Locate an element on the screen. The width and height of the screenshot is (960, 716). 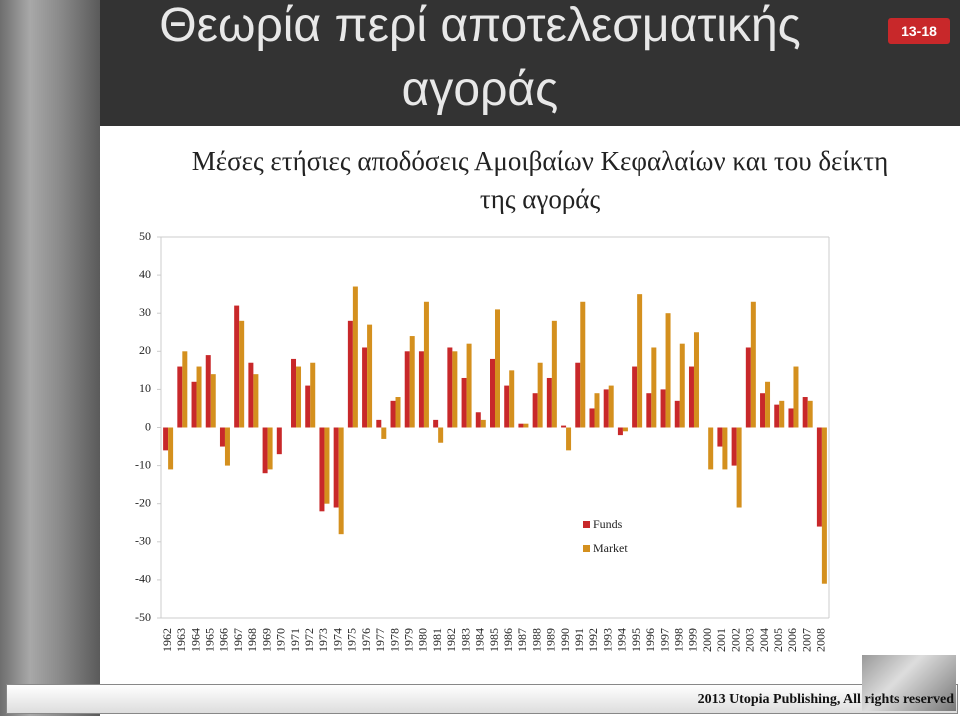
y-tick-label: -20 is located at coordinates (143, 502).